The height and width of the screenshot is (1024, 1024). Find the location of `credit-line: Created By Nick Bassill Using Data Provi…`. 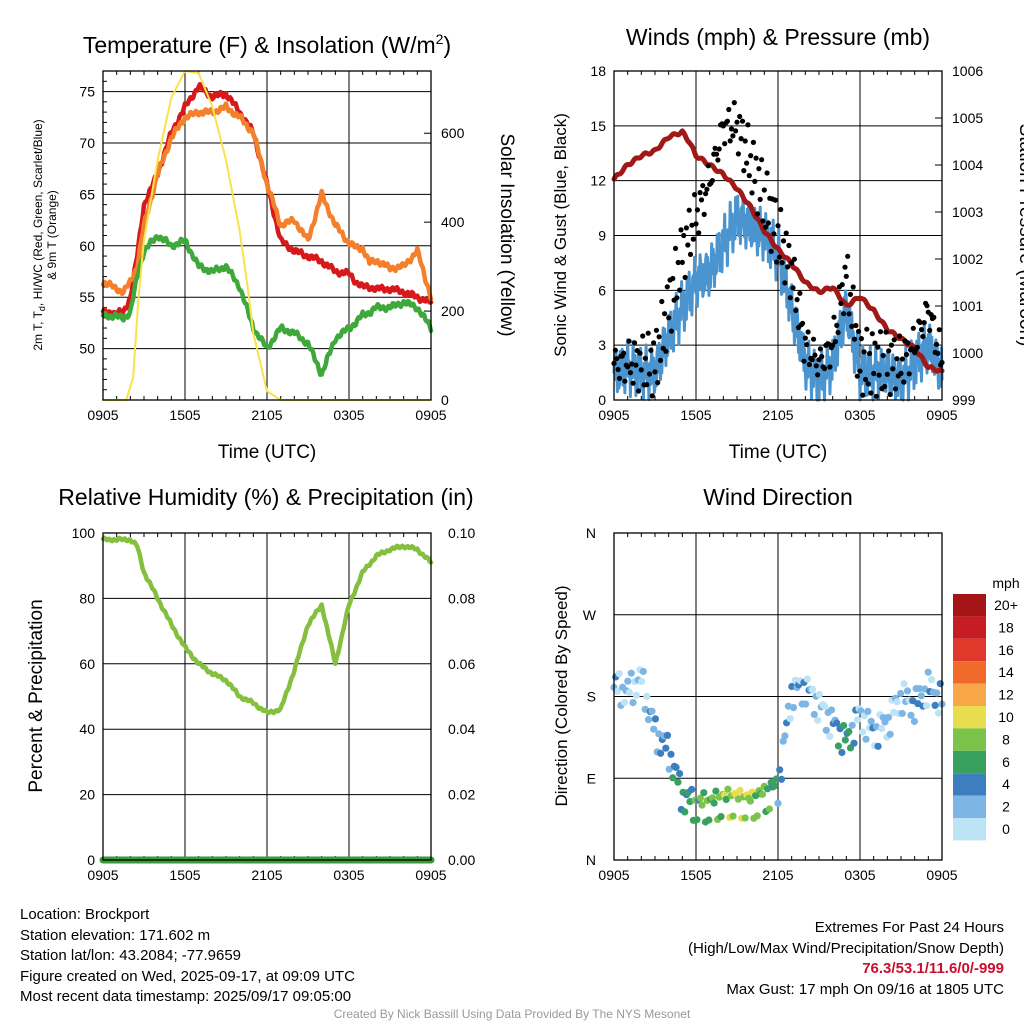

credit-line: Created By Nick Bassill Using Data Provi… is located at coordinates (512, 1014).